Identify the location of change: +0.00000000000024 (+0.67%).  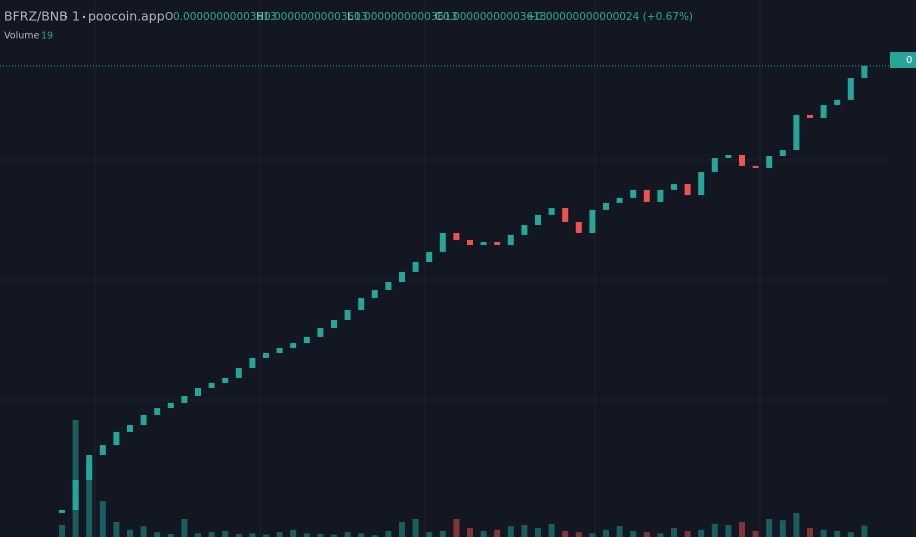
(610, 17).